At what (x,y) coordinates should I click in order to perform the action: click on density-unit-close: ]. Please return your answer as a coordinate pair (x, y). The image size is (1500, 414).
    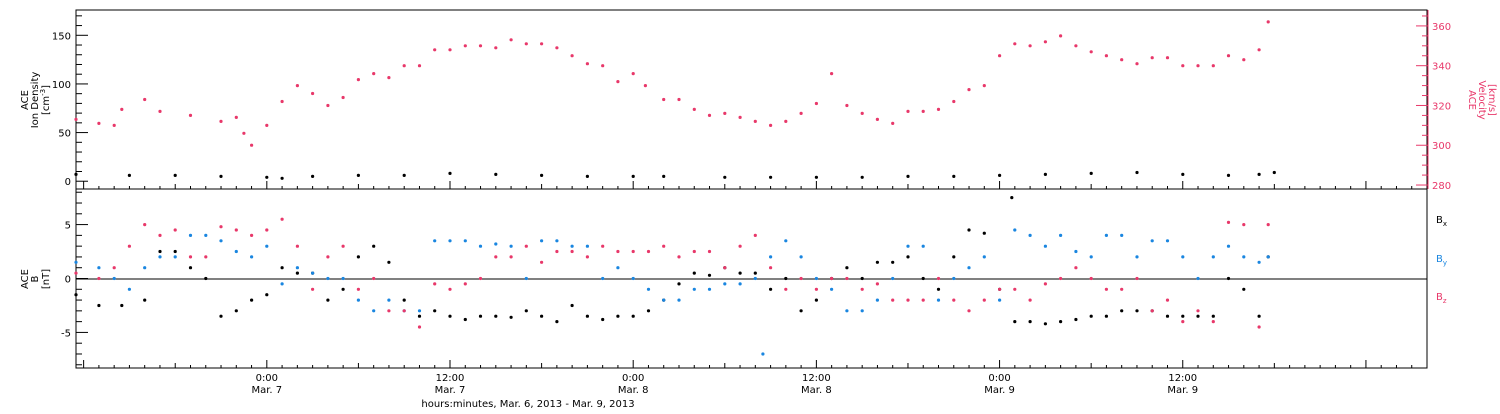
    Looking at the image, I should click on (46, 87).